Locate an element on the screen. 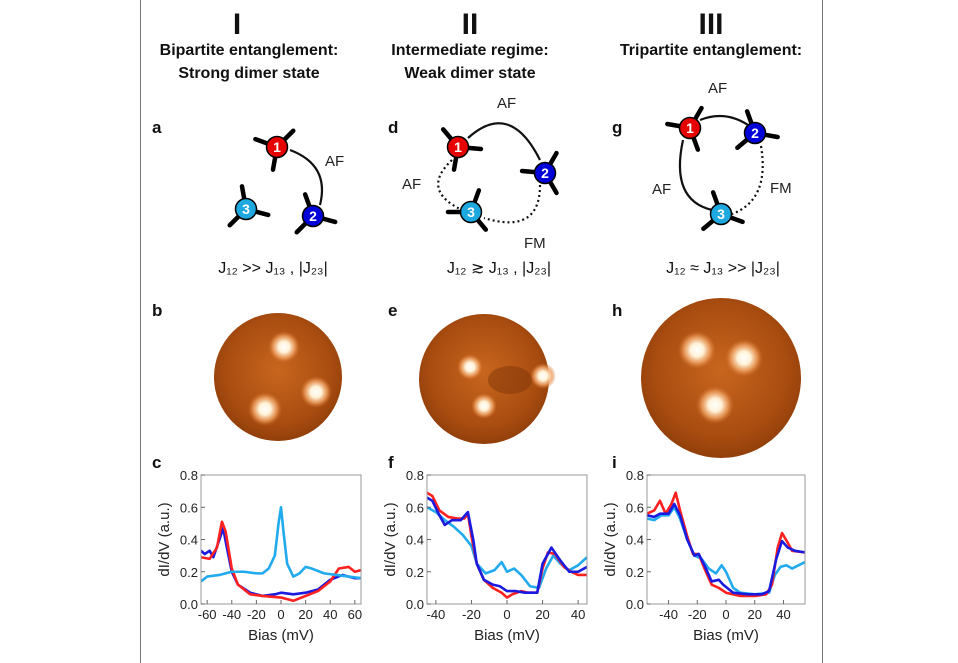 The image size is (958, 663). stm-image-b is located at coordinates (278, 377).